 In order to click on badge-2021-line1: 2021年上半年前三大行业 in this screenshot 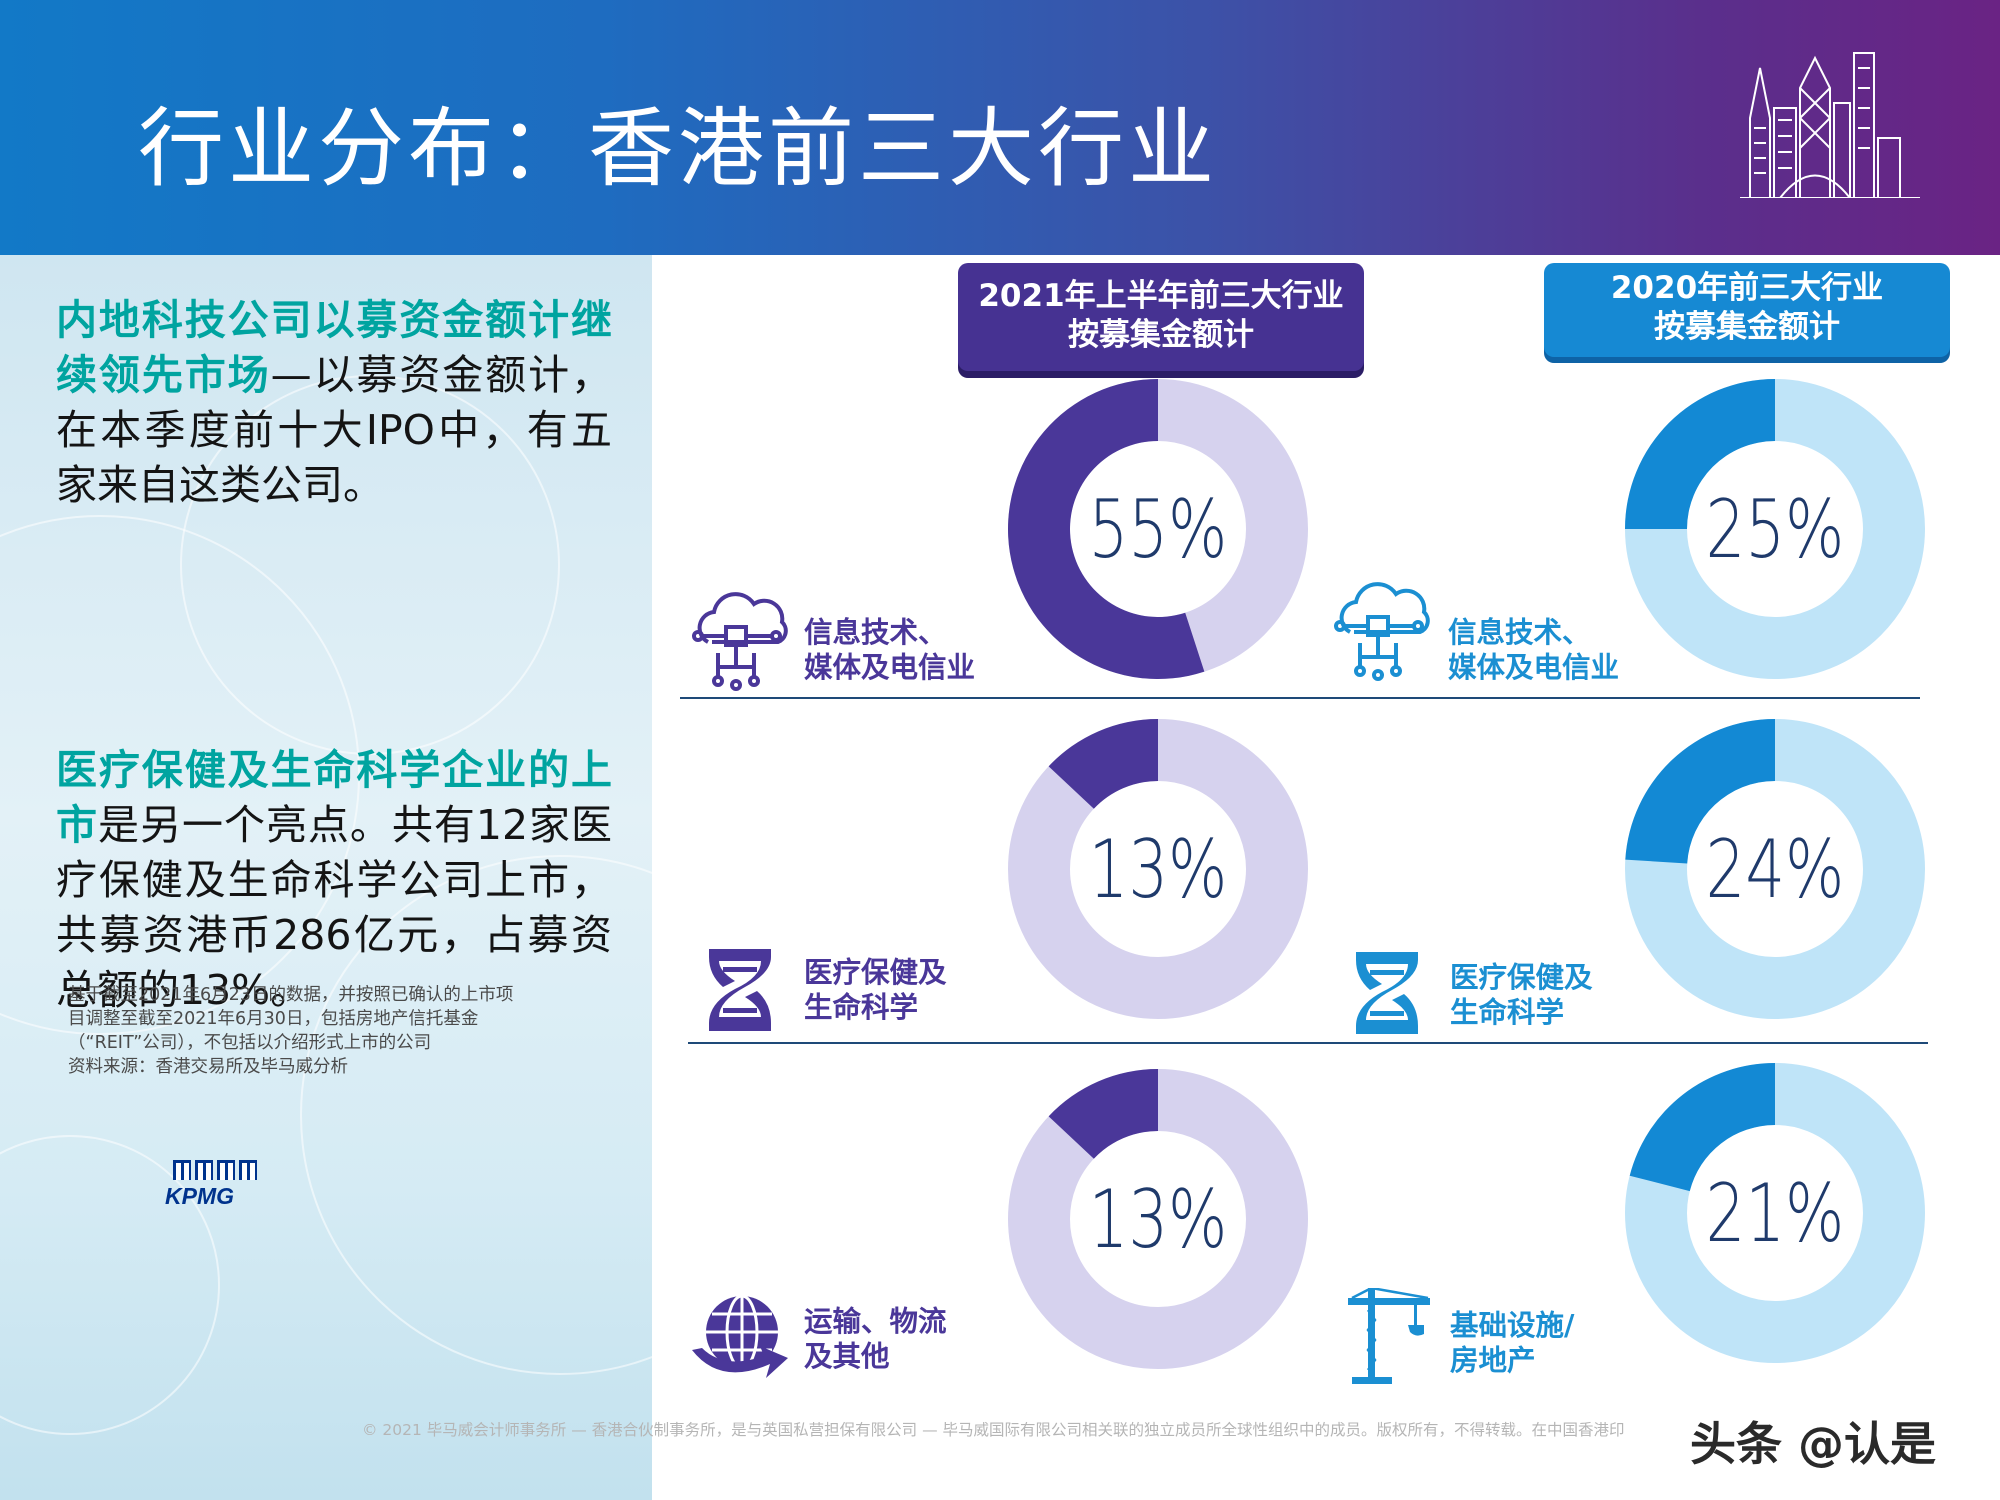, I will do `click(1161, 296)`.